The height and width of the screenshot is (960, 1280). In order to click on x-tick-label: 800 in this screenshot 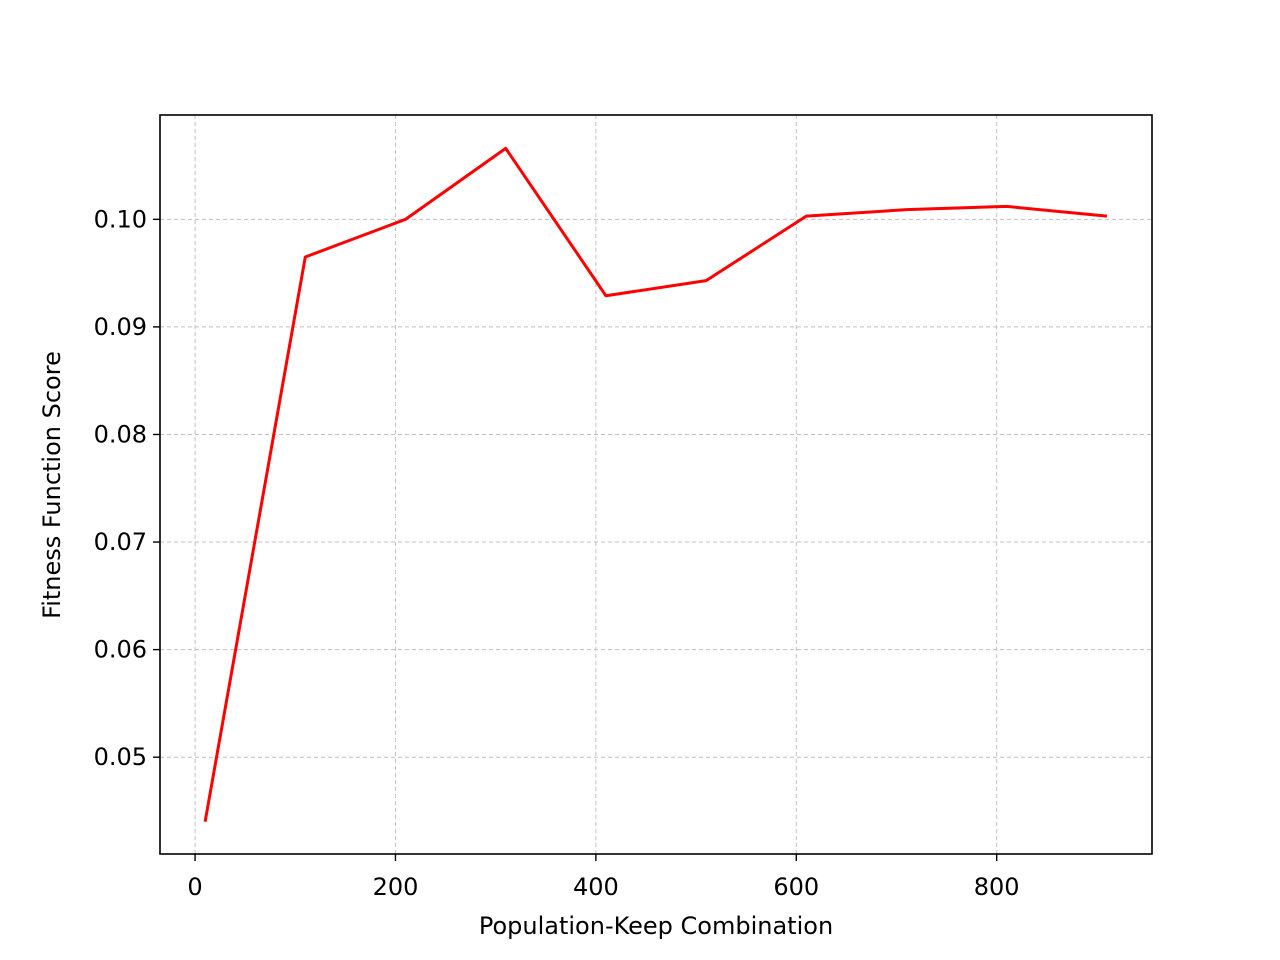, I will do `click(997, 887)`.